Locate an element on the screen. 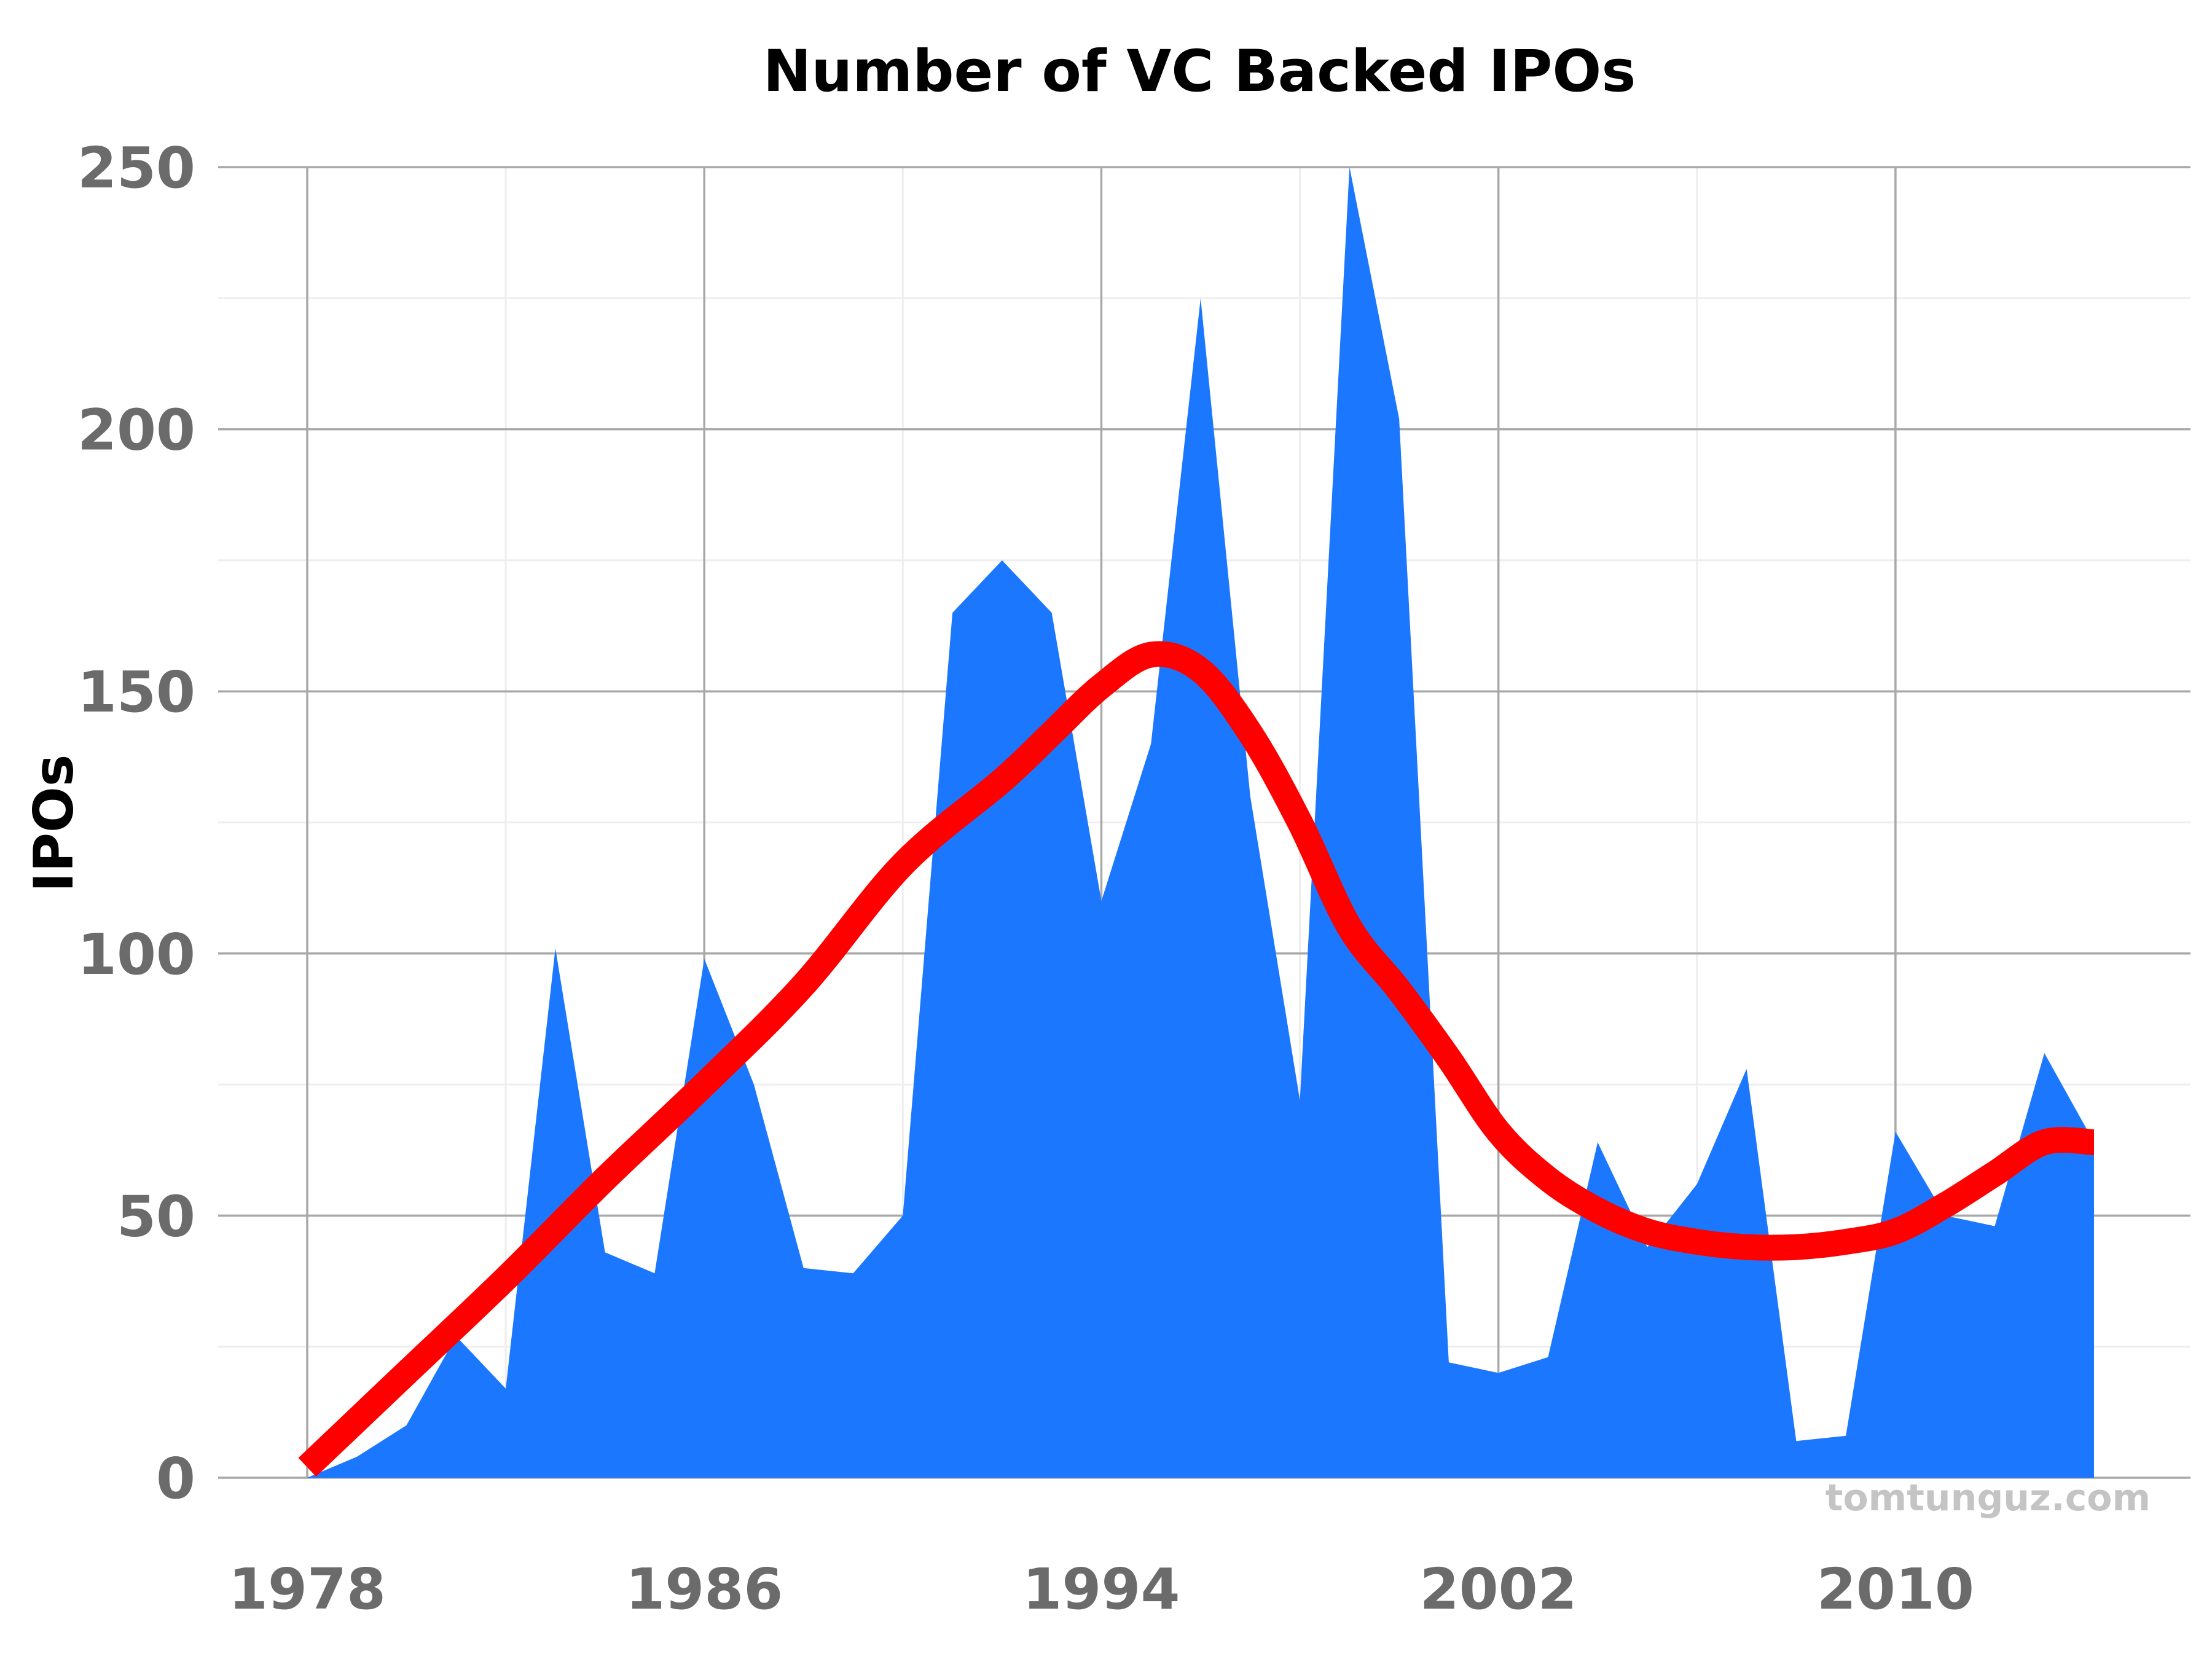 This screenshot has width=2212, height=1659. y-tick-label: 0 is located at coordinates (175, 1479).